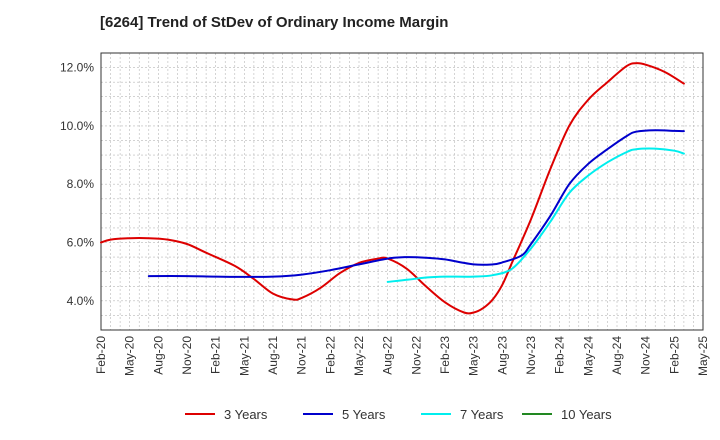  I want to click on x-tick-label: May-22, so click(359, 356).